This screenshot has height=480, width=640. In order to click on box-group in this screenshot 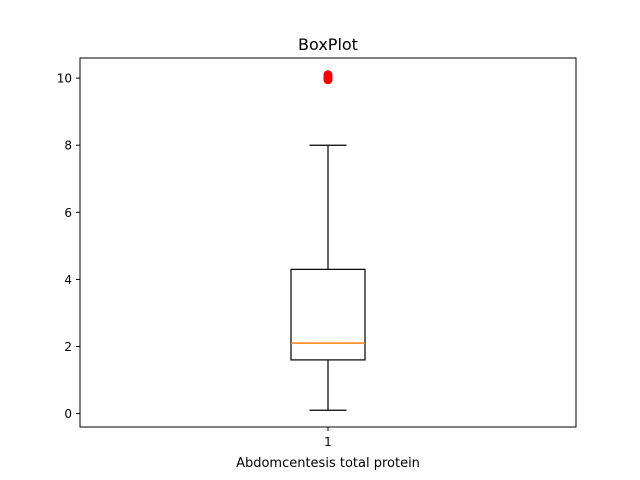, I will do `click(328, 240)`.